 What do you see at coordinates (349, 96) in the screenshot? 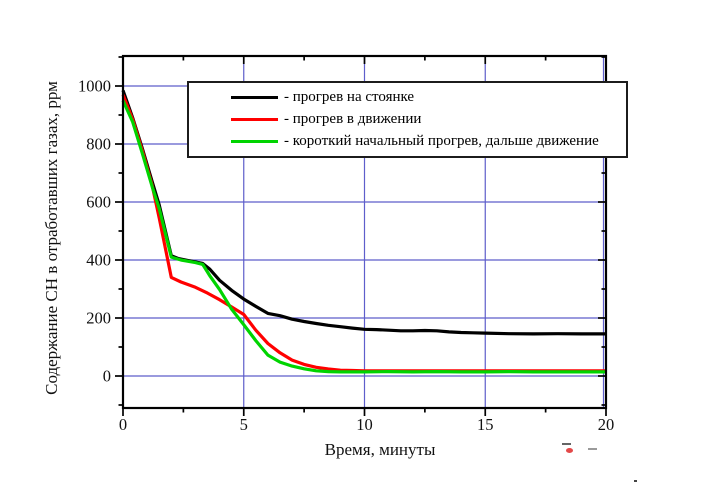
I see `legend-label: - прогрев на стоянке` at bounding box center [349, 96].